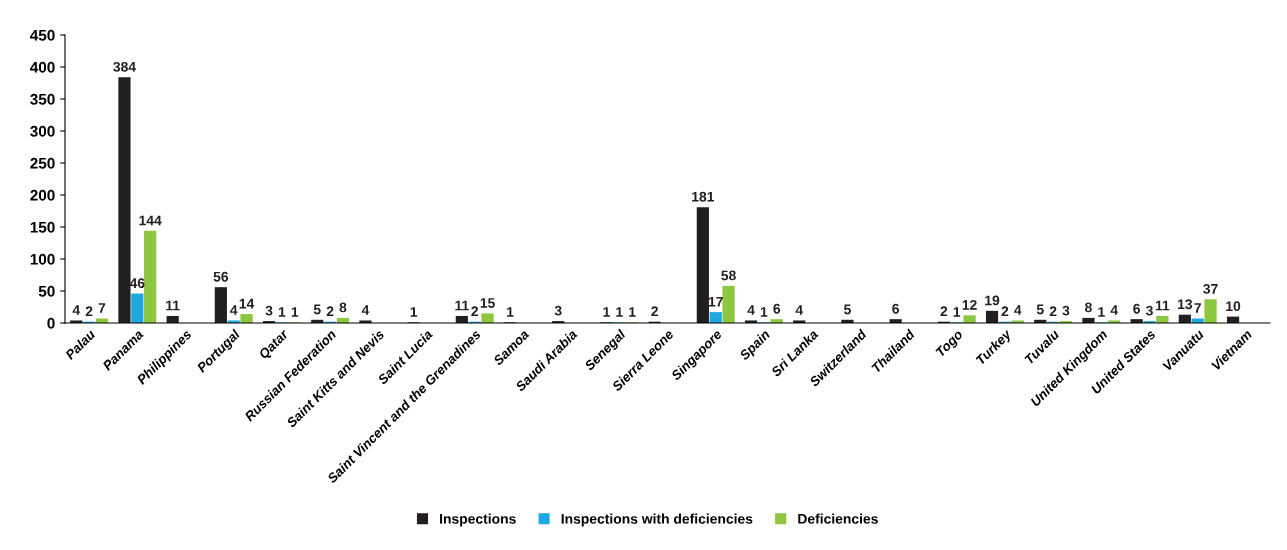 This screenshot has width=1287, height=550. I want to click on y-tick-label: 350, so click(42, 99).